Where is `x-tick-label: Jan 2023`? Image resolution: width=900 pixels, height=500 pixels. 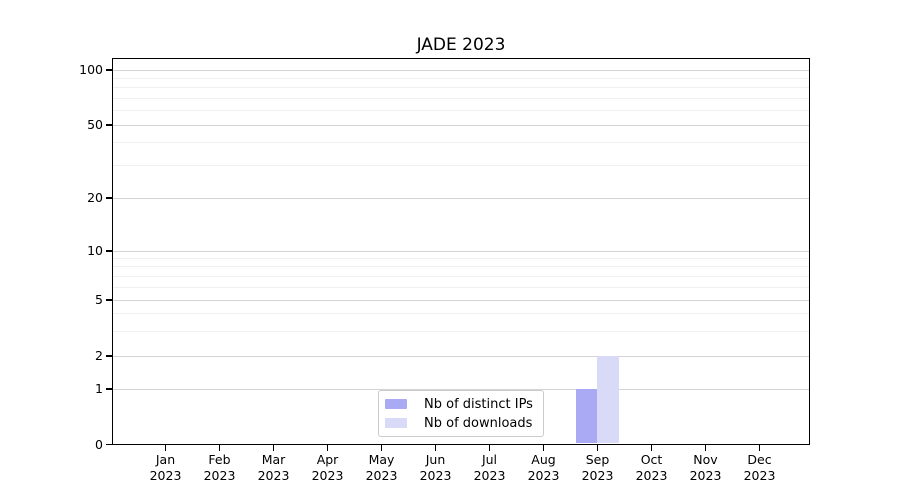 x-tick-label: Jan 2023 is located at coordinates (166, 468).